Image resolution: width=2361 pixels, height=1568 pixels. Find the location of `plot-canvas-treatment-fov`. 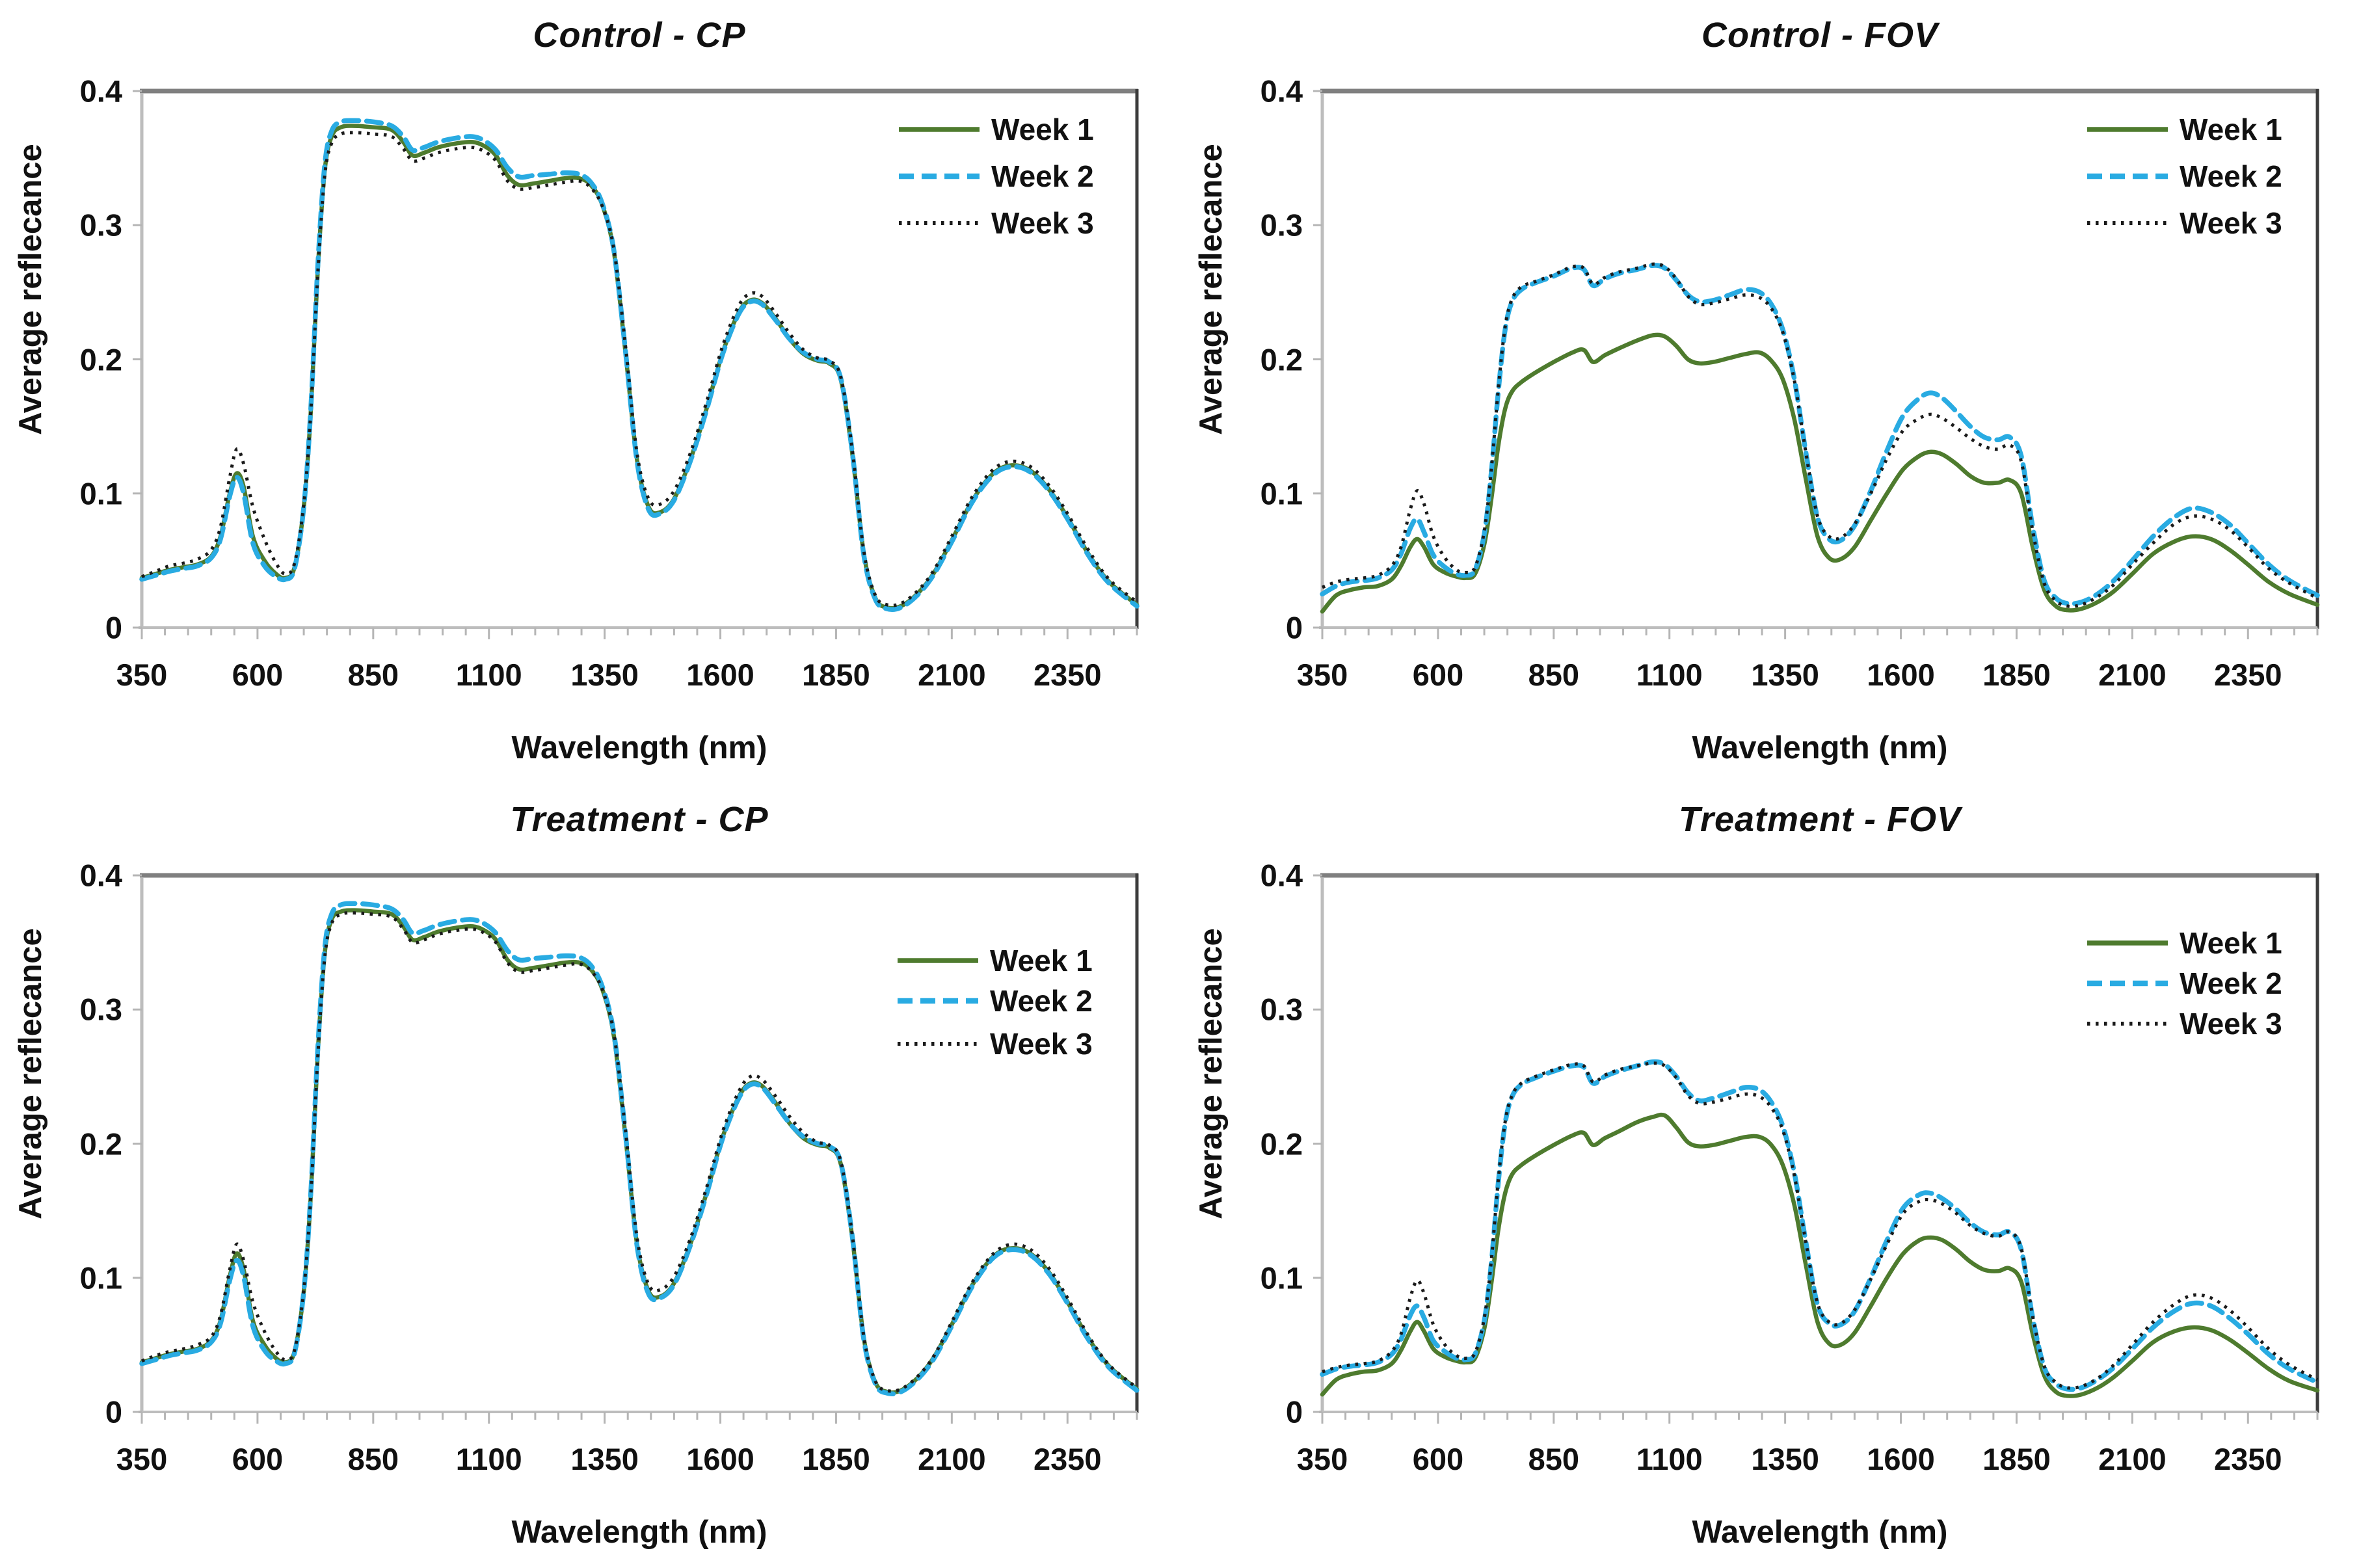

plot-canvas-treatment-fov is located at coordinates (1816, 1148).